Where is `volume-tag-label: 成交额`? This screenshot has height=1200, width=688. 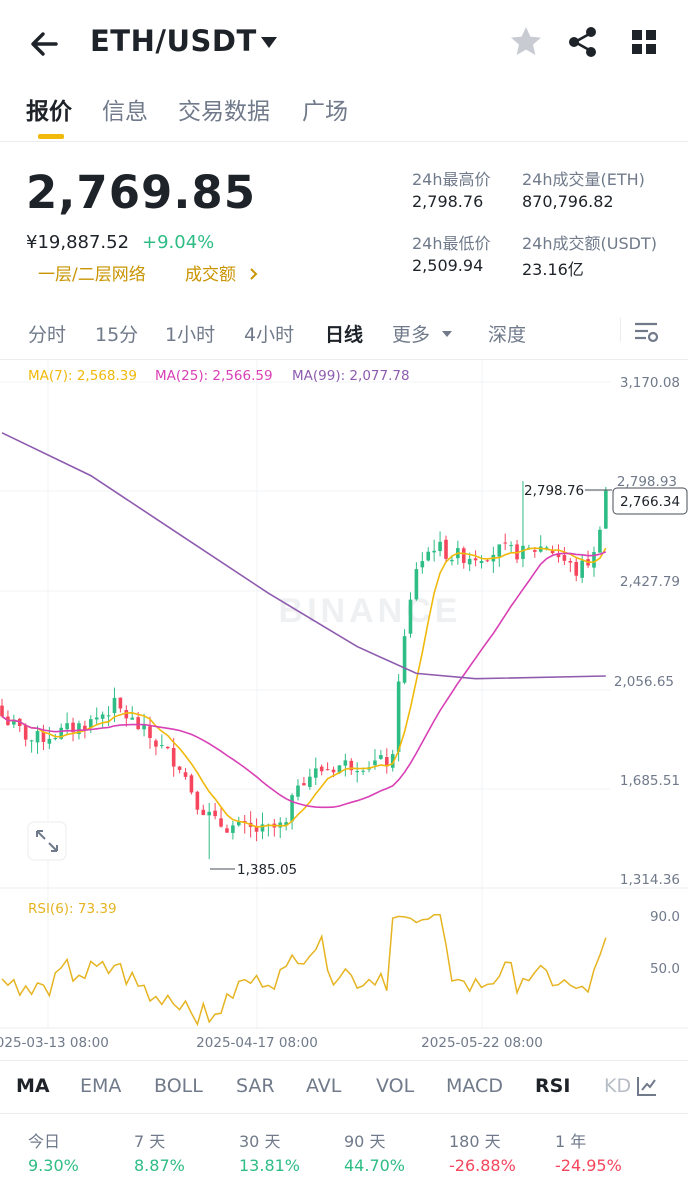
volume-tag-label: 成交额 is located at coordinates (210, 275).